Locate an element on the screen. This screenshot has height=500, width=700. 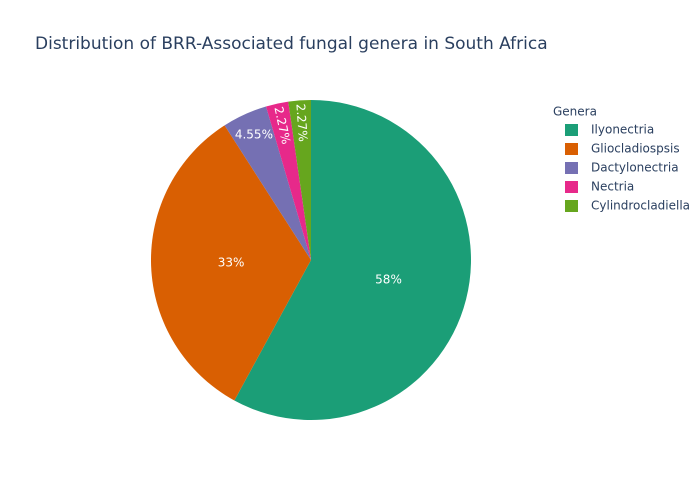
slice-label: 4.55% is located at coordinates (254, 134).